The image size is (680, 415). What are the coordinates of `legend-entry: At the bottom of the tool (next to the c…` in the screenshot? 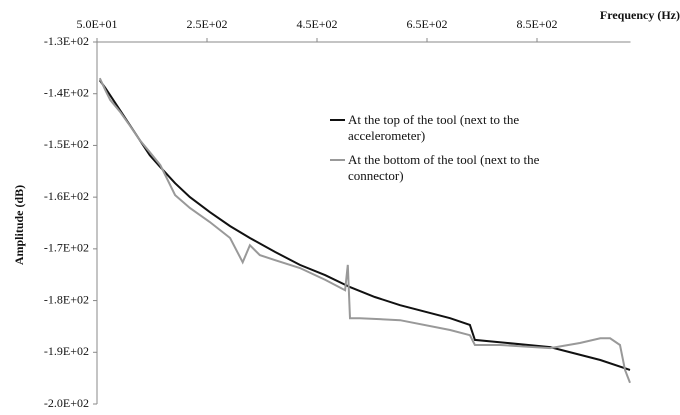 It's located at (435, 168).